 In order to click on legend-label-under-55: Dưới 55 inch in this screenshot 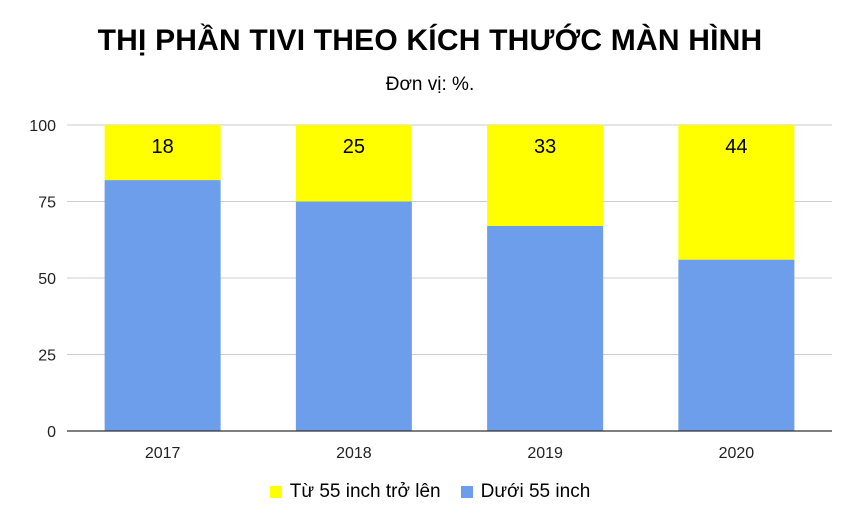, I will do `click(535, 491)`.